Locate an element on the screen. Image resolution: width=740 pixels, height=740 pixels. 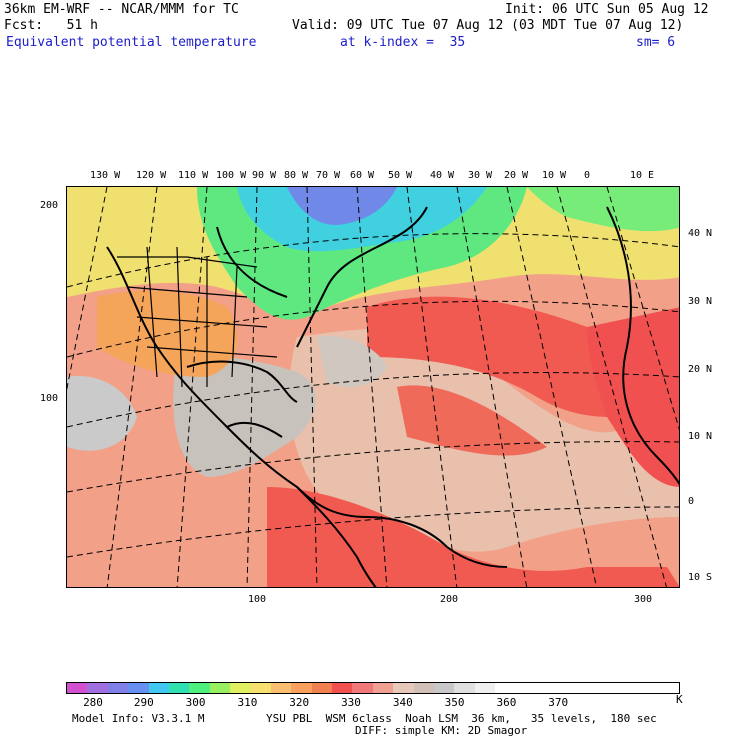
field-red-southamerica is located at coordinates (473, 537).